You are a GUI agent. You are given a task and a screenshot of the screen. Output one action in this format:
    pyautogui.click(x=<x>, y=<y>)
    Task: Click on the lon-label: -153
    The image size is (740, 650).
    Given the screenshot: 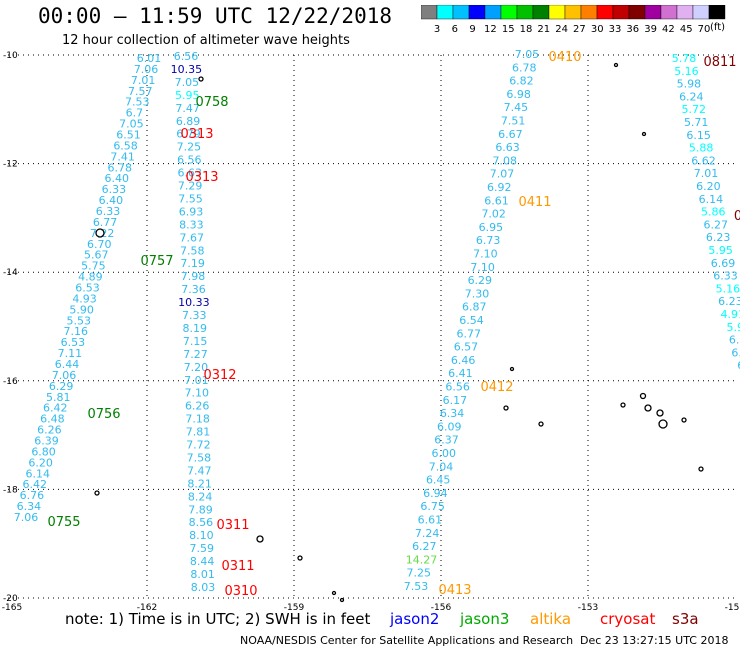 What is the action you would take?
    pyautogui.click(x=588, y=608)
    